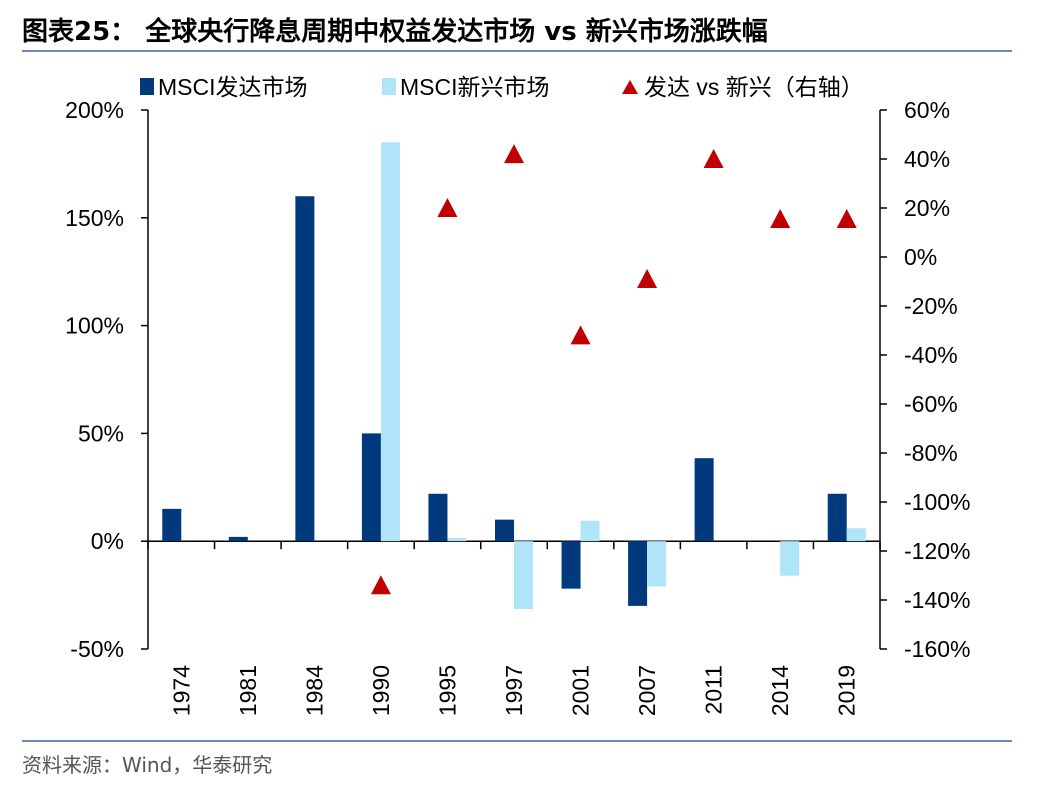 Image resolution: width=1048 pixels, height=792 pixels. What do you see at coordinates (647, 690) in the screenshot?
I see `x-axis-tick-label: 2007` at bounding box center [647, 690].